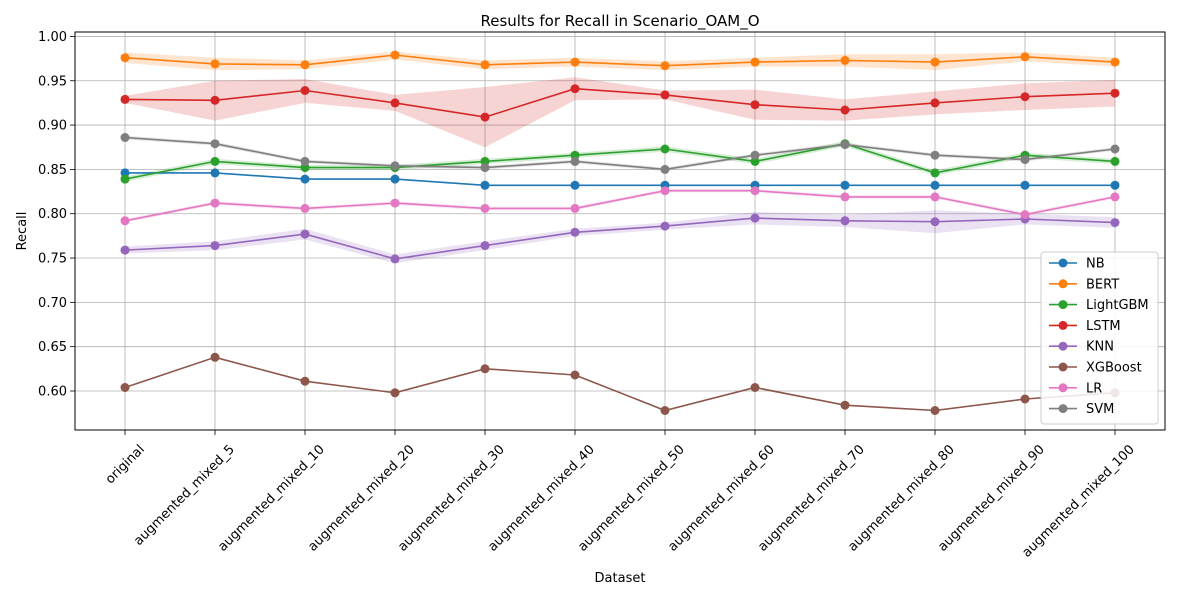 The height and width of the screenshot is (604, 1200). Describe the element at coordinates (52, 391) in the screenshot. I see `y-tick-label: 0.60` at that location.